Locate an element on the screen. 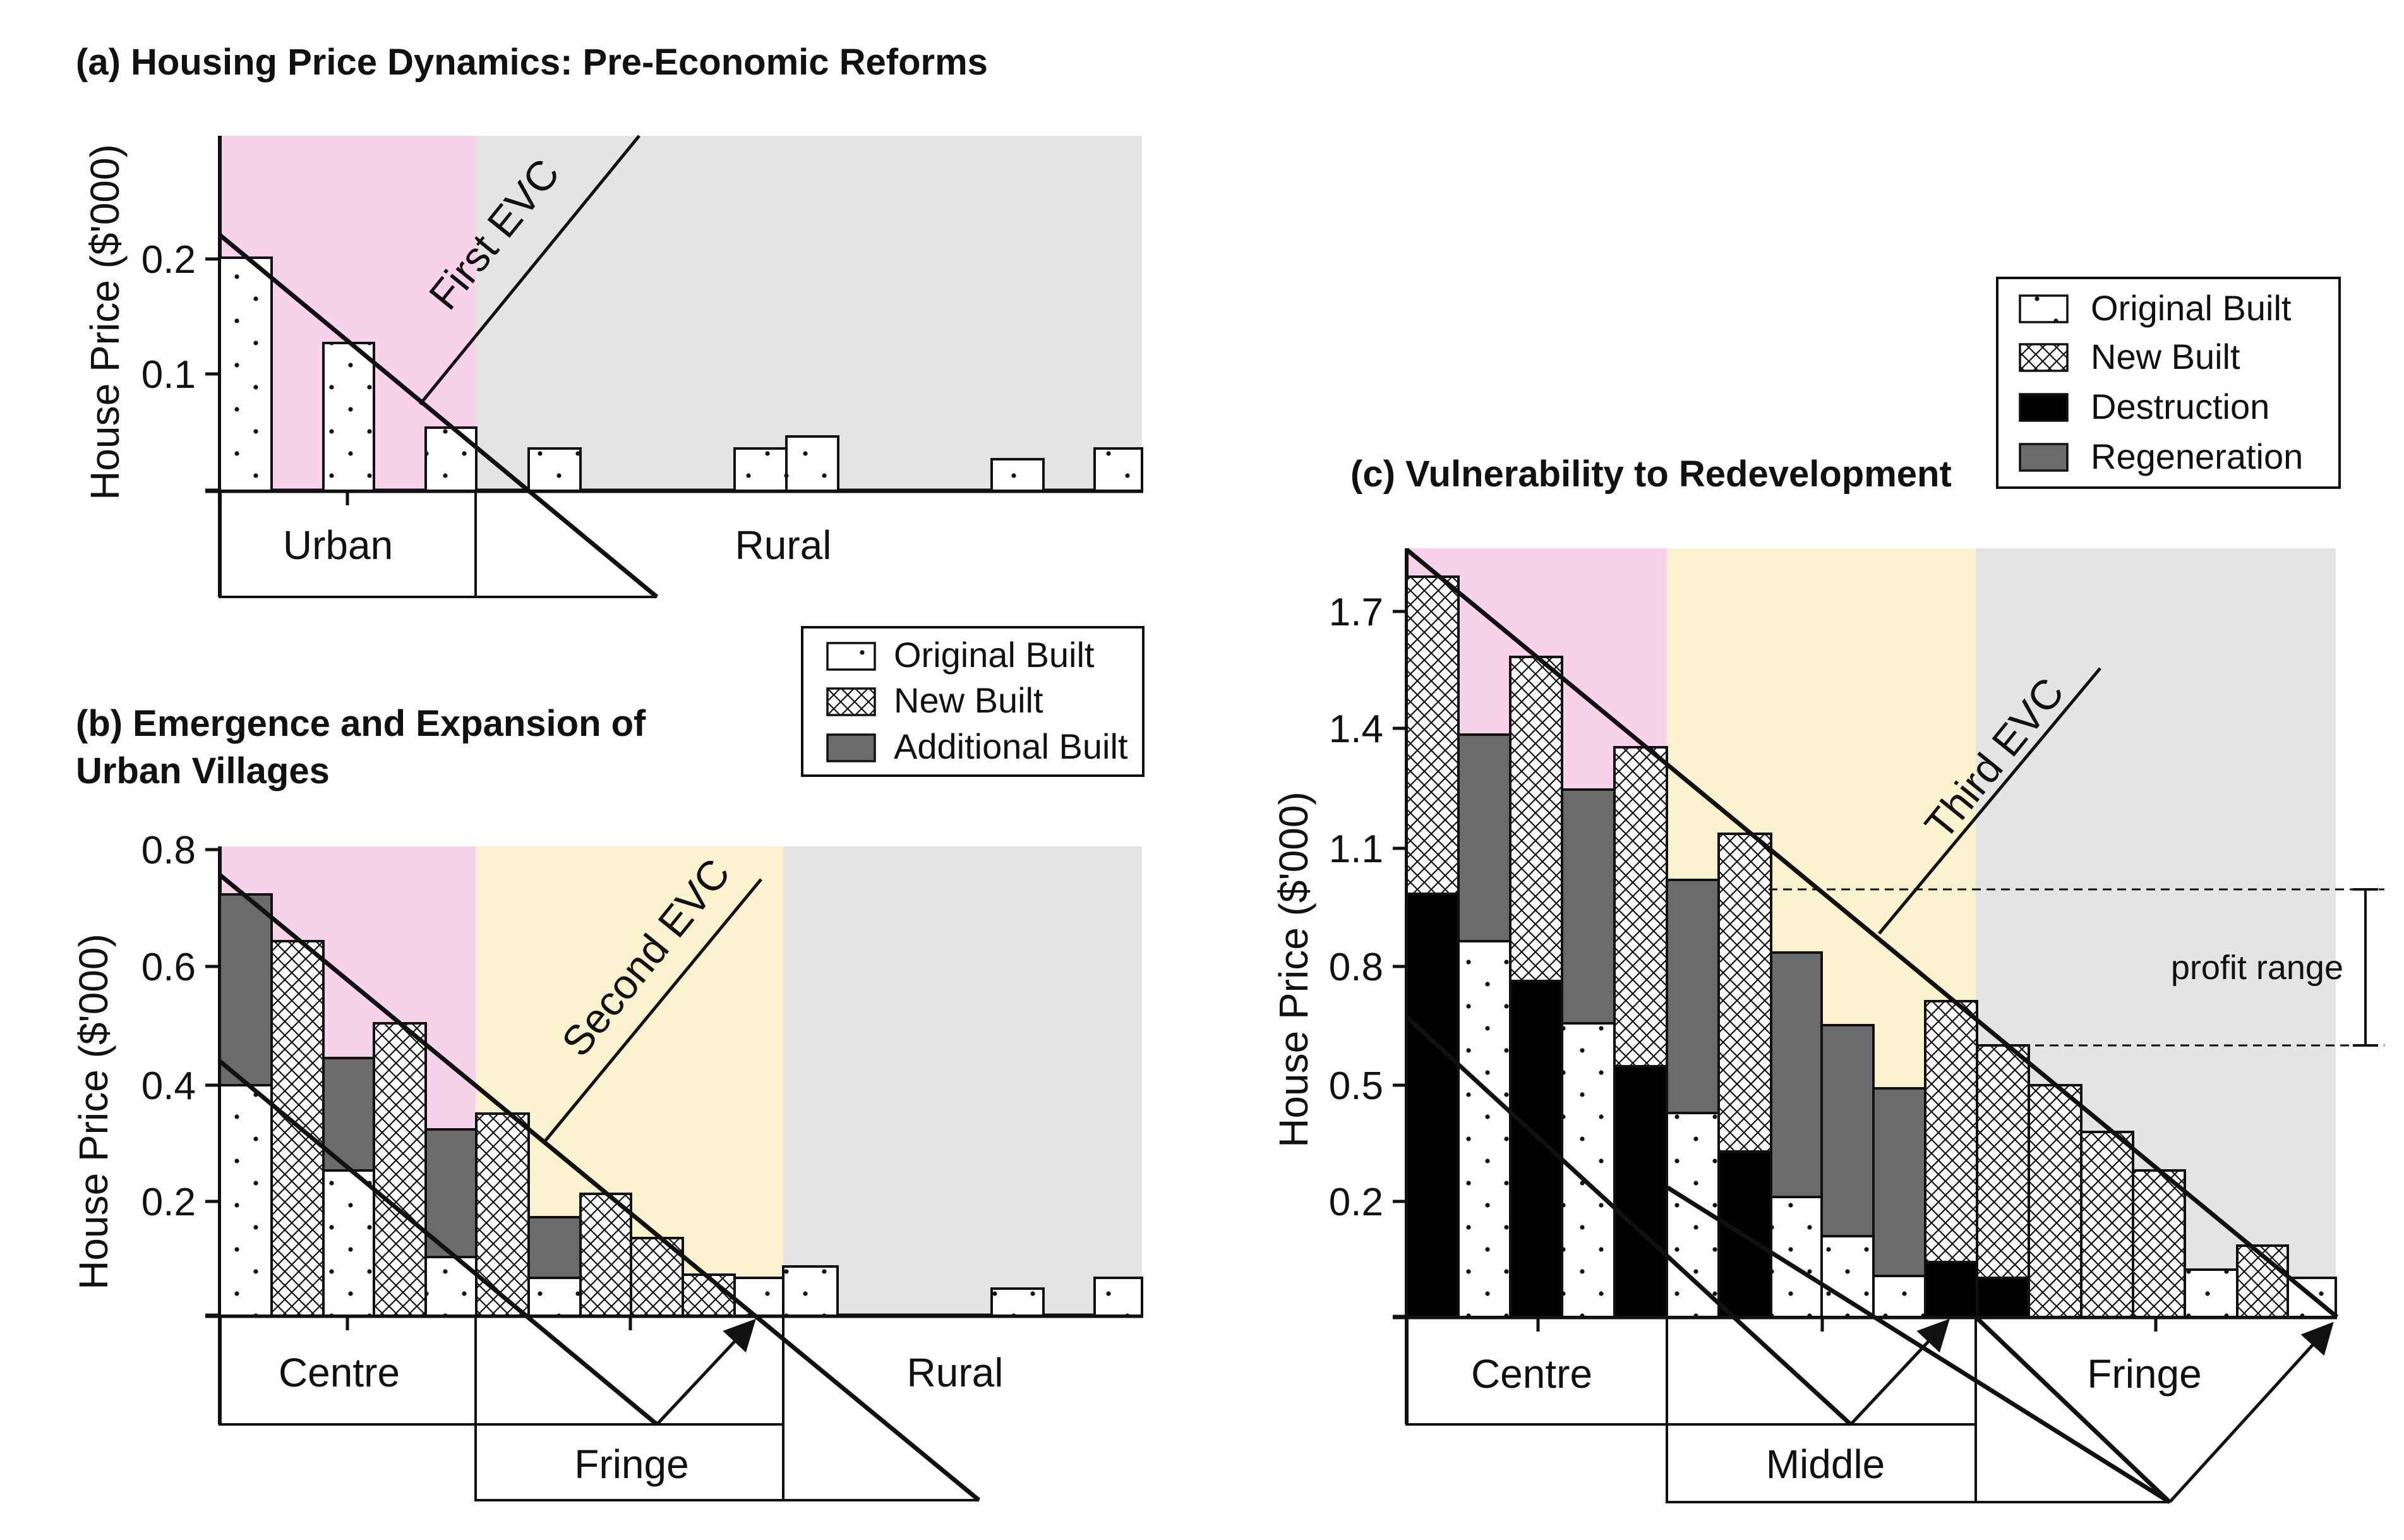 This screenshot has height=1540, width=2404. middle-region-box is located at coordinates (1821, 1463).